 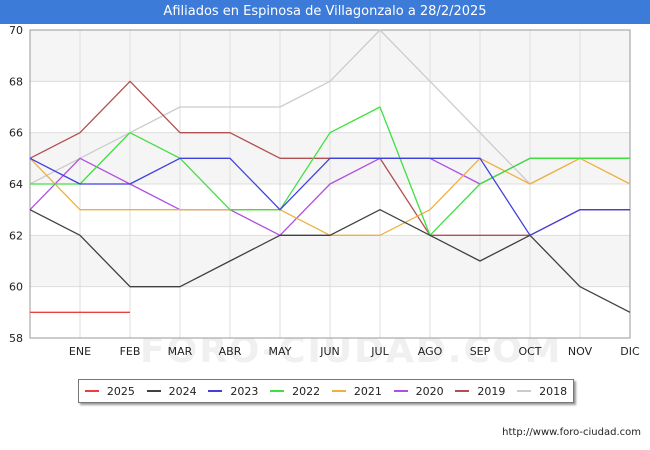 I want to click on legend-label: 2023, so click(x=244, y=391).